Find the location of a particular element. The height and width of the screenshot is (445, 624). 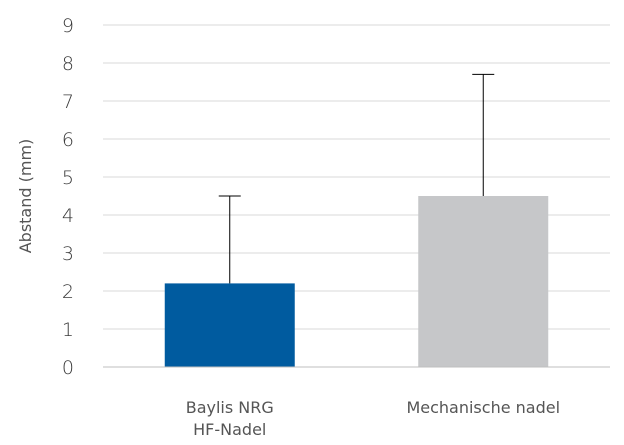

y-tick-label-0: 0 is located at coordinates (68, 368).